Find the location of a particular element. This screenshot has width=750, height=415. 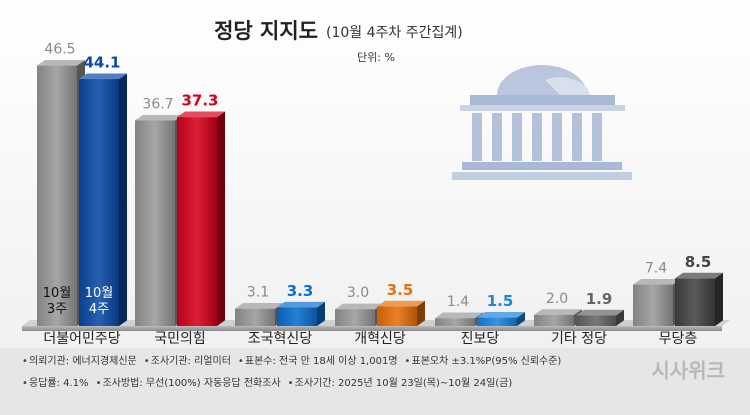

x-tick-label: 국민의힘 is located at coordinates (180, 339).